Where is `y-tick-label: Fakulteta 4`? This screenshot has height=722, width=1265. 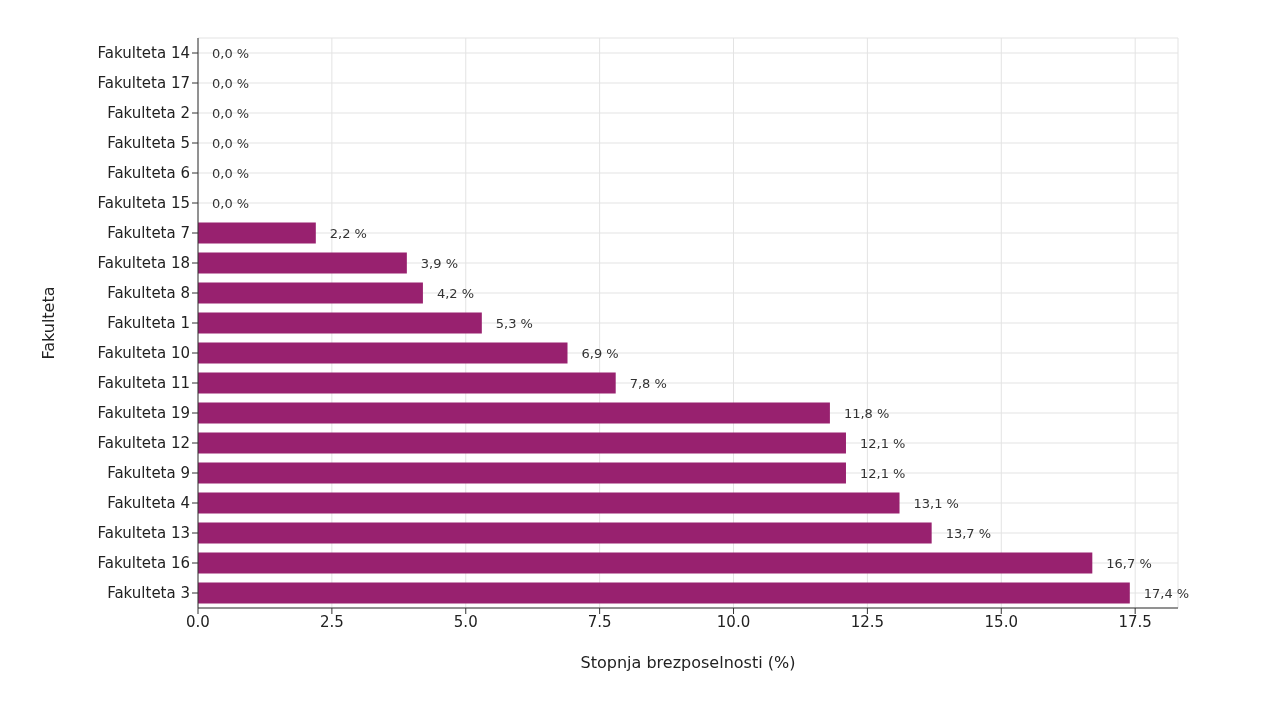 y-tick-label: Fakulteta 4 is located at coordinates (148, 503).